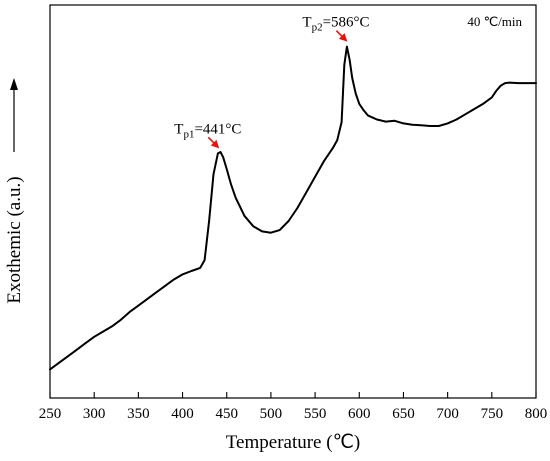 Image resolution: width=550 pixels, height=461 pixels. Describe the element at coordinates (207, 130) in the screenshot. I see `peak-label: Tp1=441°C` at that location.